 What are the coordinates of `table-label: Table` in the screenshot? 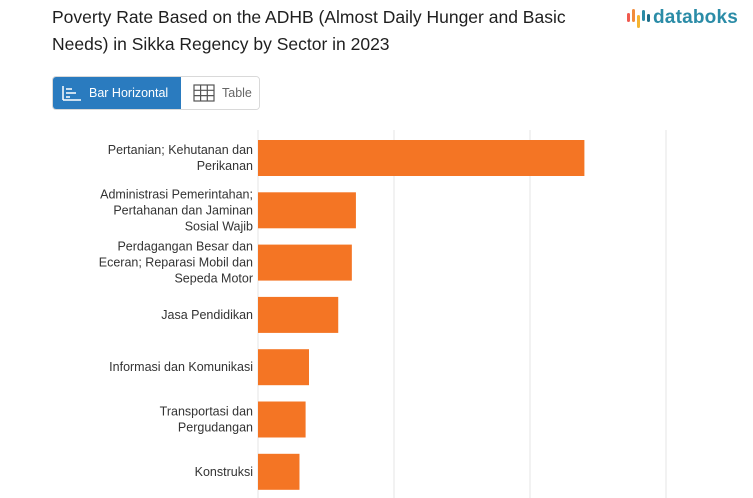 It's located at (237, 93).